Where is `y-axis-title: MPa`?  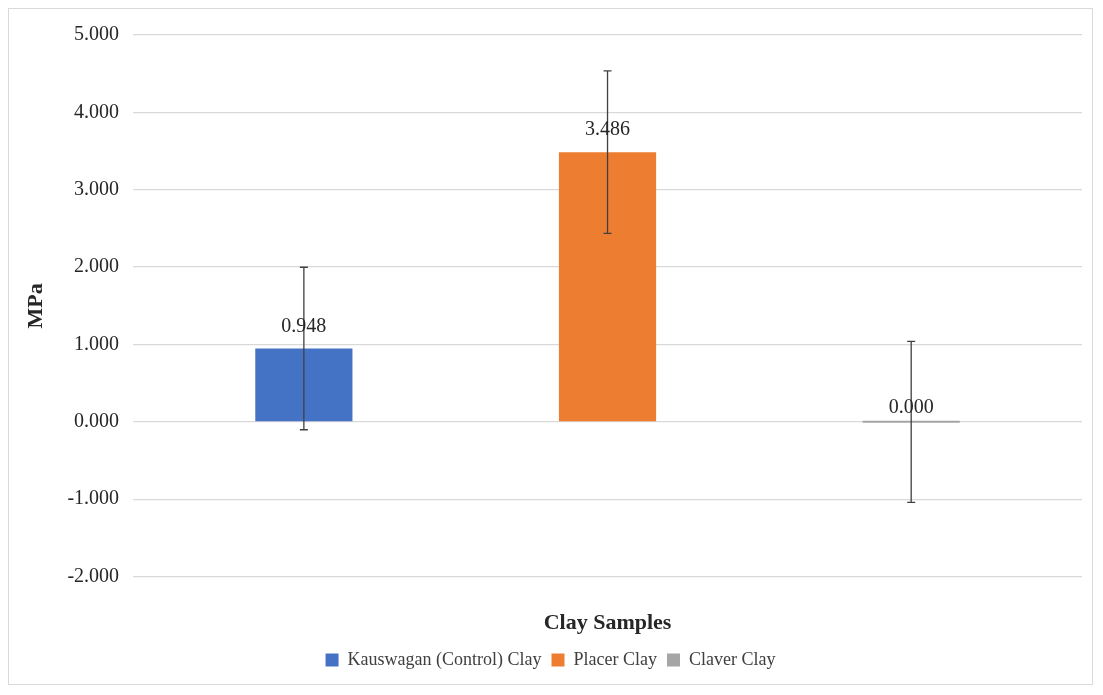
y-axis-title: MPa is located at coordinates (34, 306).